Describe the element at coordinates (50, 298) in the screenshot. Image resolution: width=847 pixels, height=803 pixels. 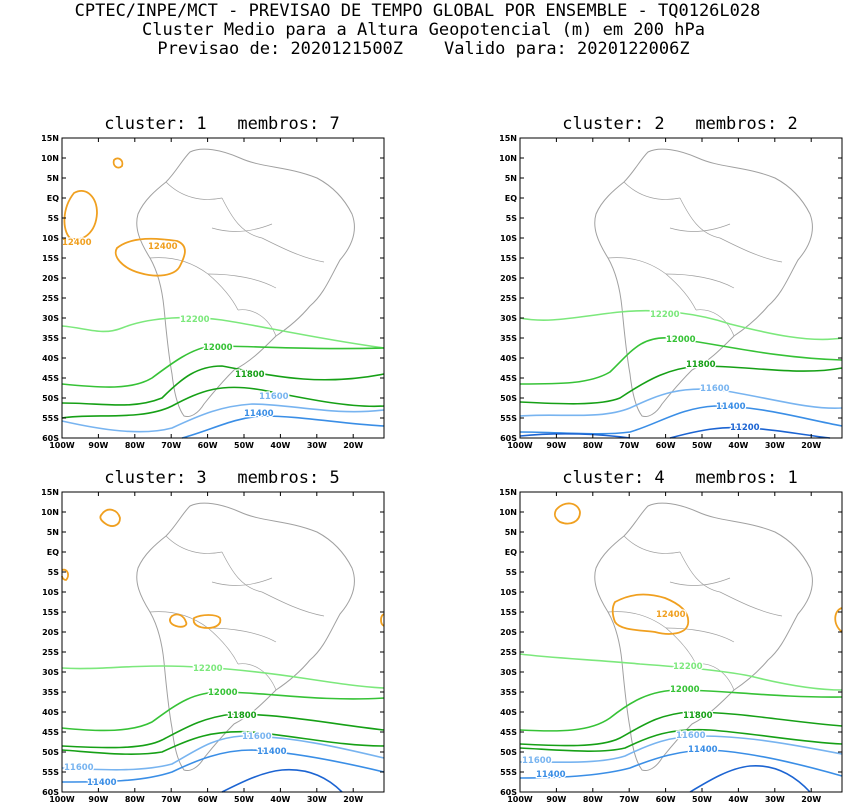
I see `lat-tick-label: 25S` at that location.